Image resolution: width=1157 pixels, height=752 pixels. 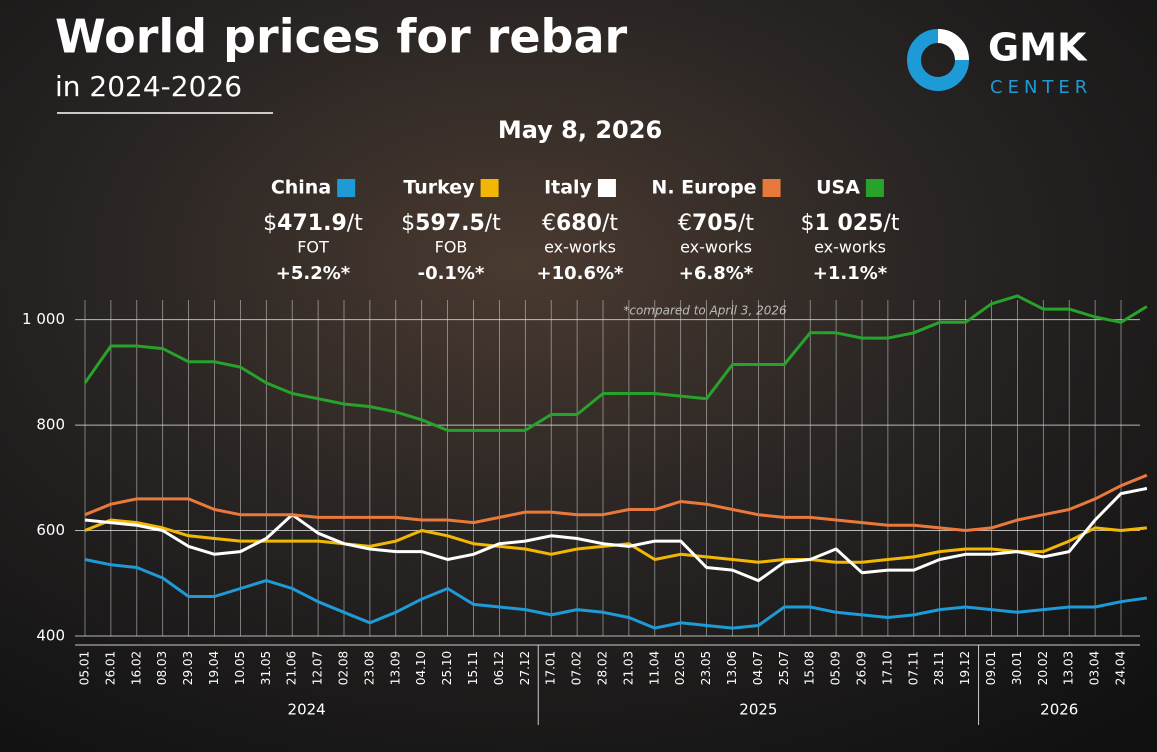 I want to click on logo-tagline: CENTER, so click(x=1041, y=87).